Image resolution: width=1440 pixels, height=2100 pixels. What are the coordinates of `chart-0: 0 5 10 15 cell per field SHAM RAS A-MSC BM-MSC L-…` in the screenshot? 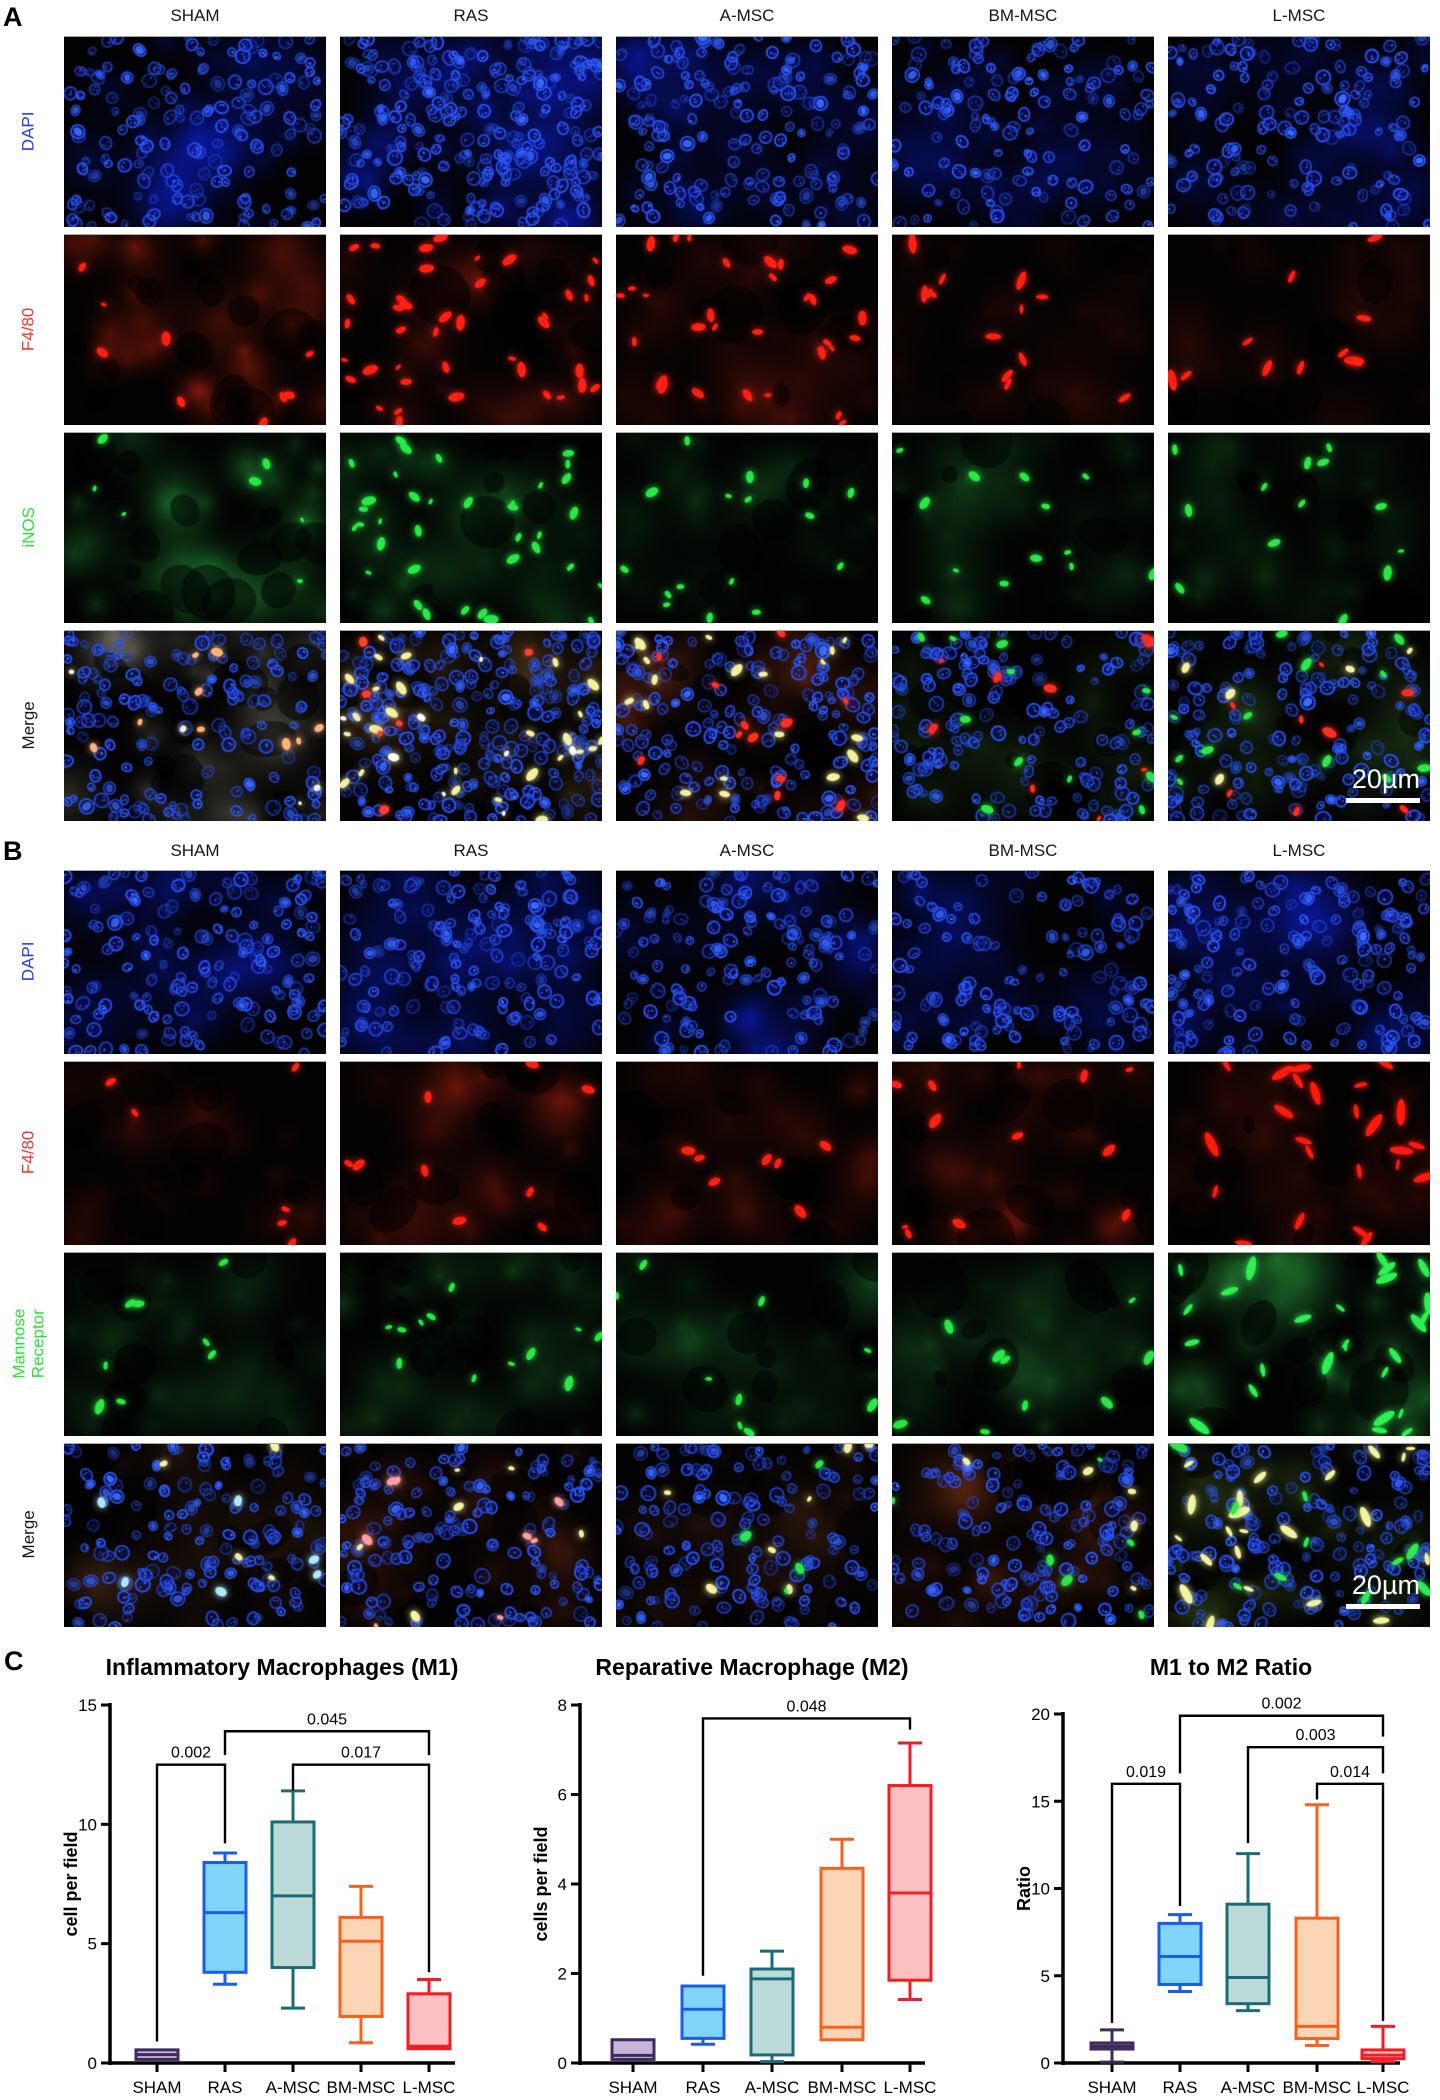 It's located at (258, 1896).